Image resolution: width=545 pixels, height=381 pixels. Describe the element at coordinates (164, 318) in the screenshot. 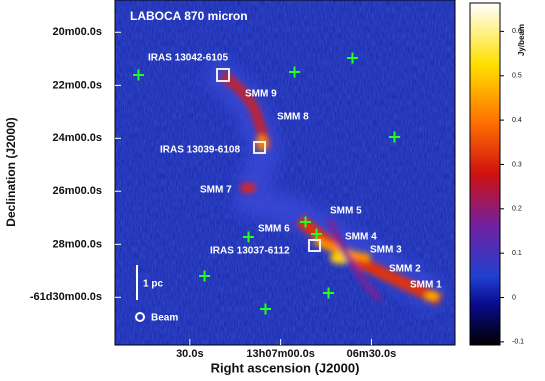

I see `annotation: Beam` at that location.